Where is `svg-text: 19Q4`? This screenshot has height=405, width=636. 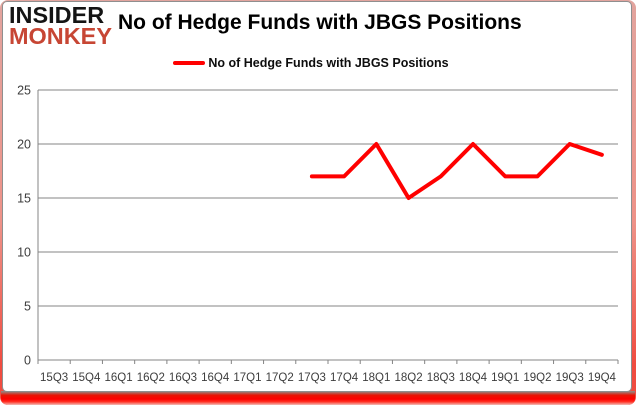 svg-text: 19Q4 is located at coordinates (602, 378).